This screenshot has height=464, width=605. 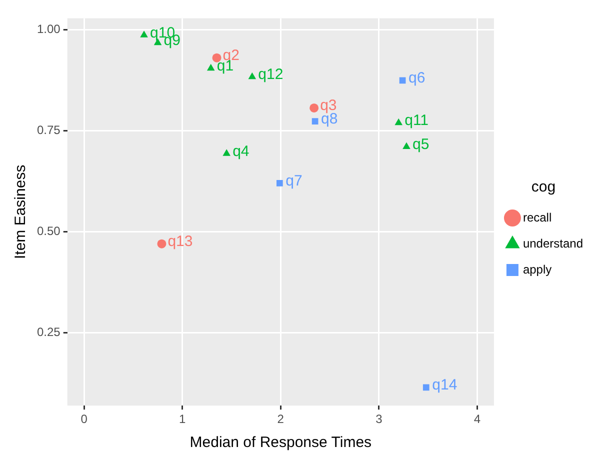 What do you see at coordinates (543, 187) in the screenshot?
I see `legend-title: cog` at bounding box center [543, 187].